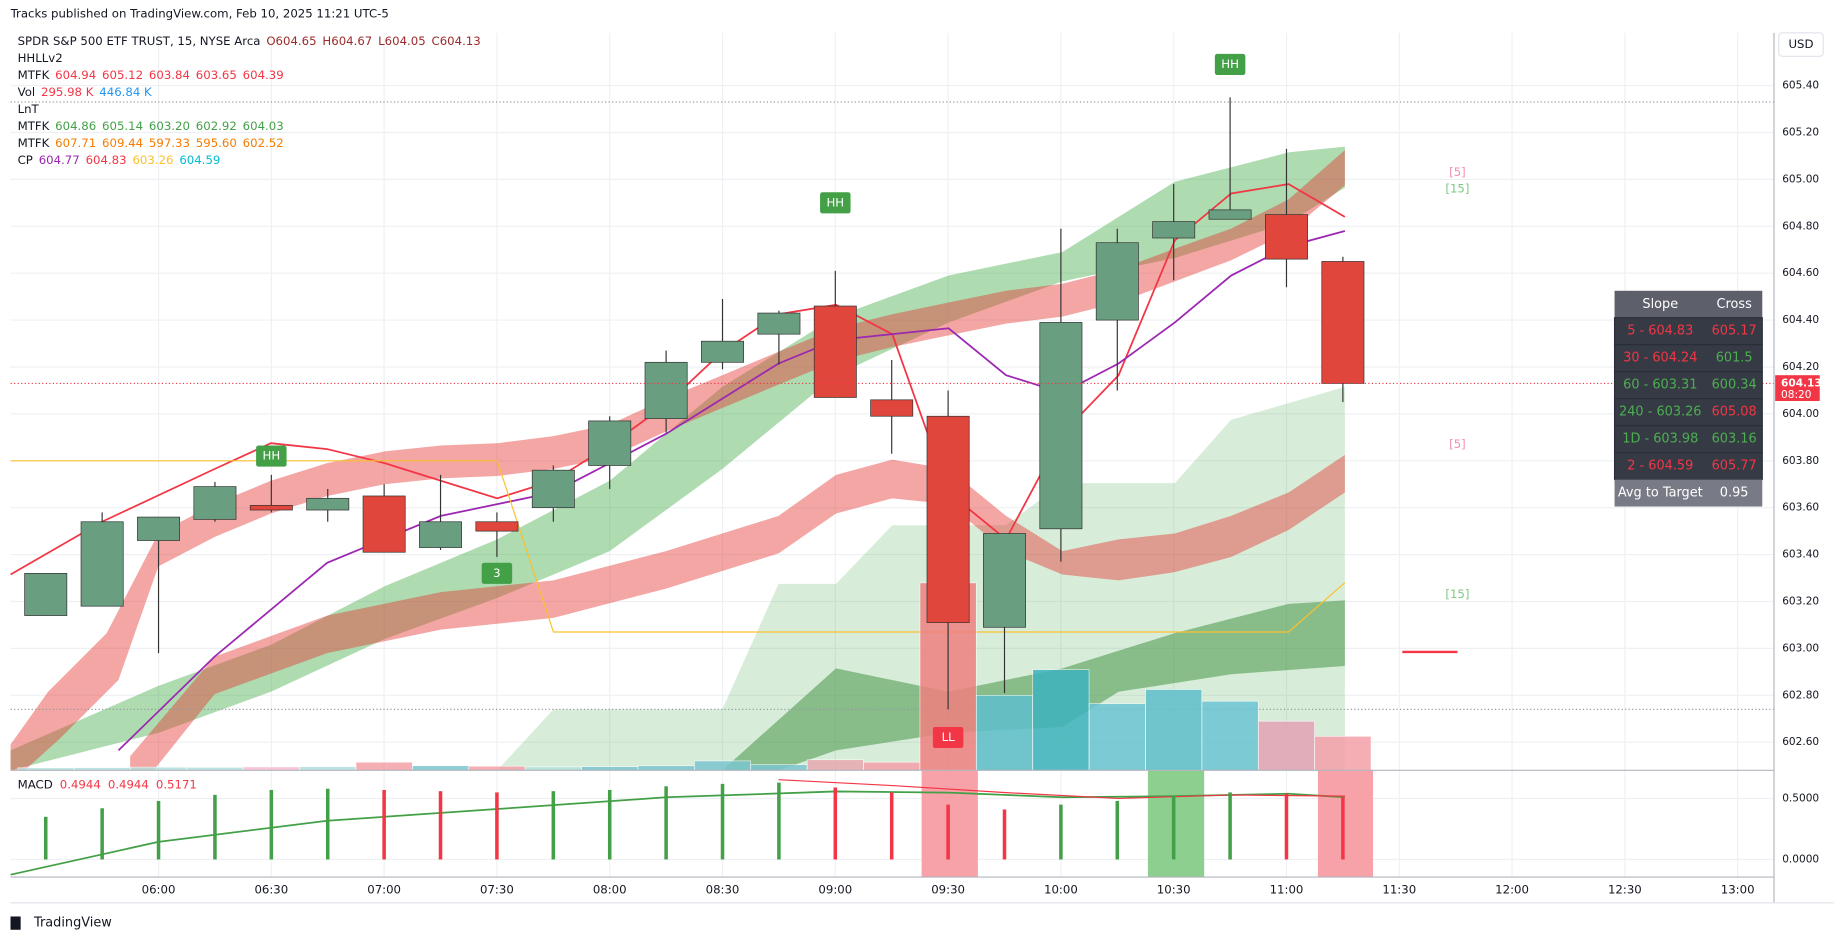 Image resolution: width=1835 pixels, height=938 pixels. Describe the element at coordinates (1796, 395) in the screenshot. I see `countdown: 08:20` at that location.